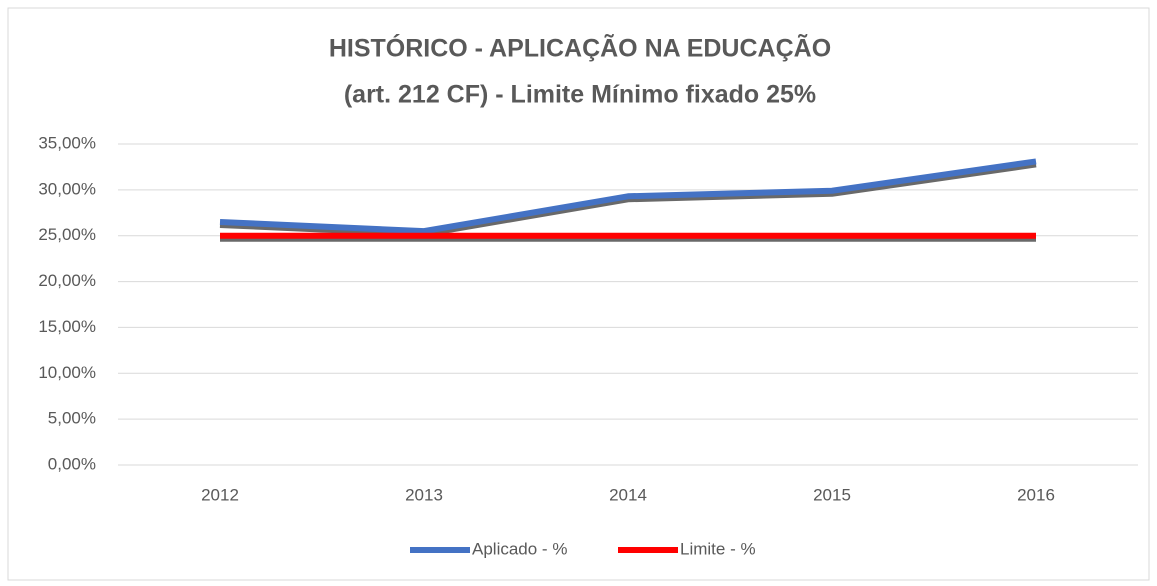 The image size is (1157, 586). Describe the element at coordinates (67, 188) in the screenshot. I see `y-tick-label: 30,00%` at that location.